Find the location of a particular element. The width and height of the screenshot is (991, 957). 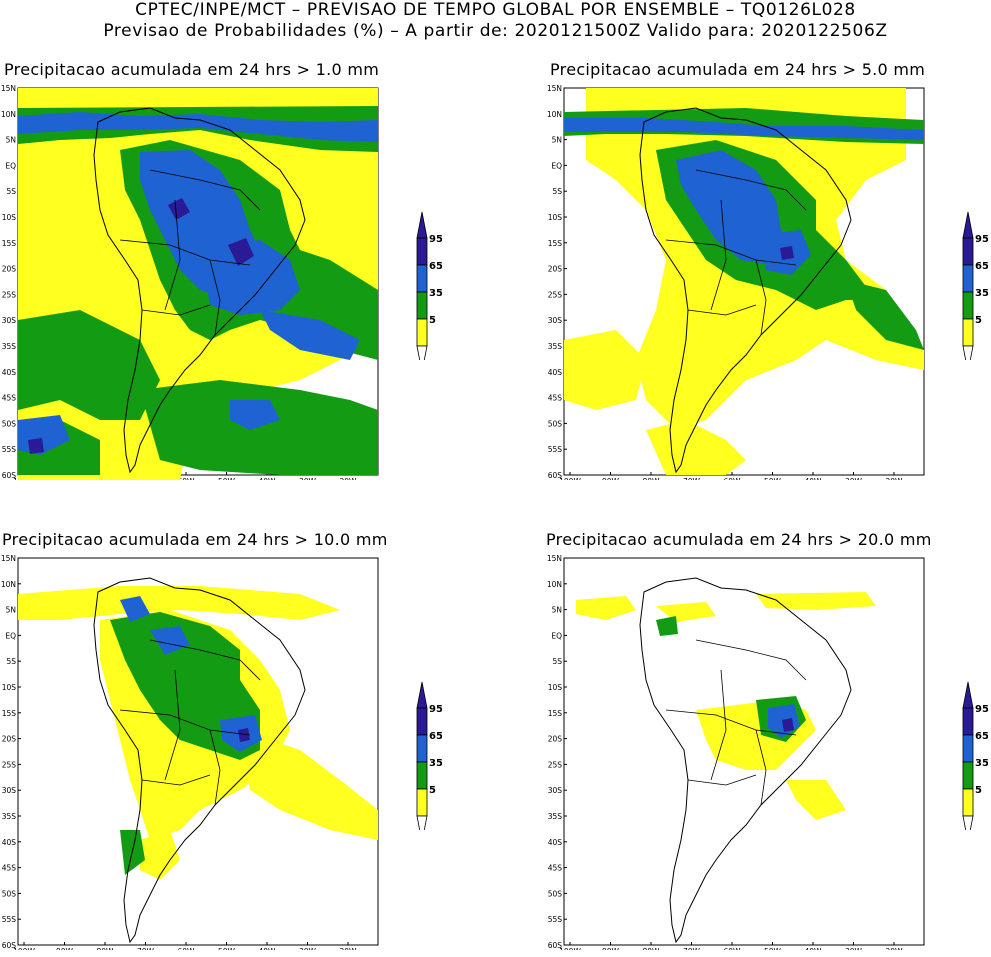

colorbar-label: 35 is located at coordinates (981, 763).